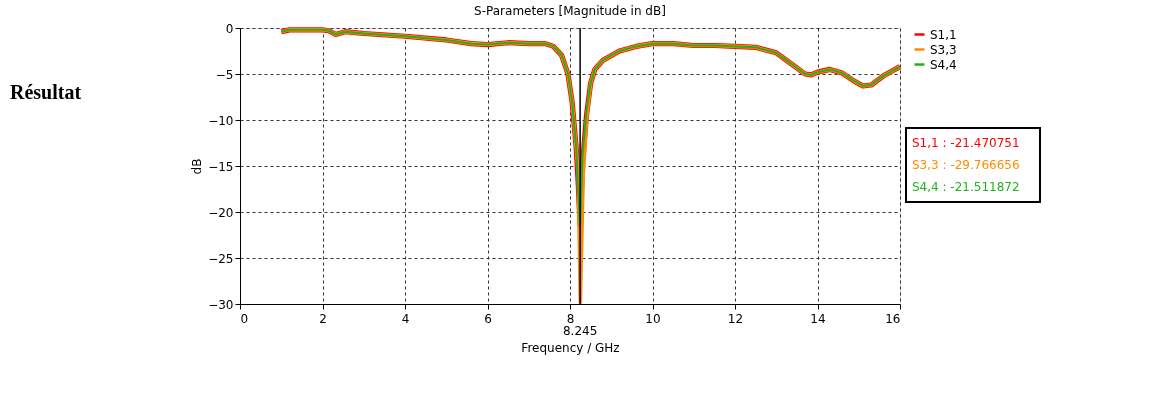 The image size is (1166, 405). I want to click on y-tick-label: −10, so click(221, 120).